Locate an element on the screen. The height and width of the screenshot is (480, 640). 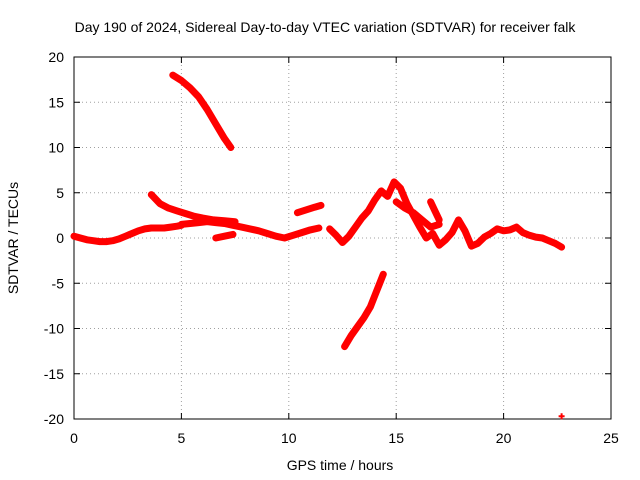
series-isolated-point is located at coordinates (561, 416).